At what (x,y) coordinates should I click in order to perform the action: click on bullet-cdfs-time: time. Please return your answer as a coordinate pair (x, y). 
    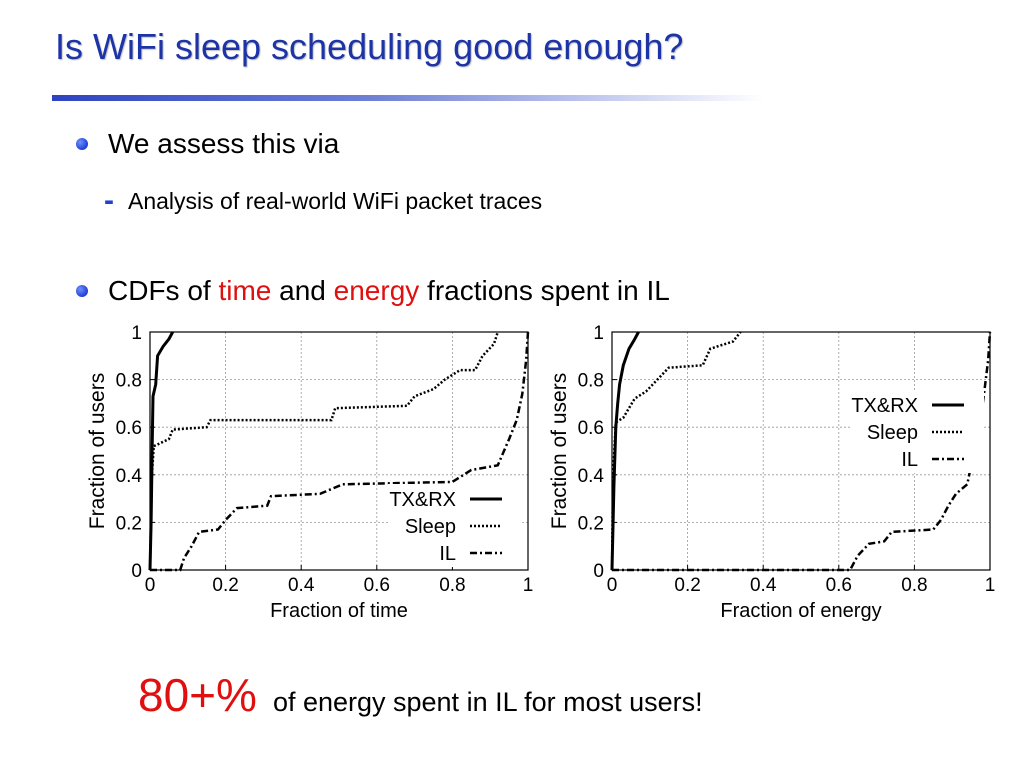
    Looking at the image, I should click on (245, 290).